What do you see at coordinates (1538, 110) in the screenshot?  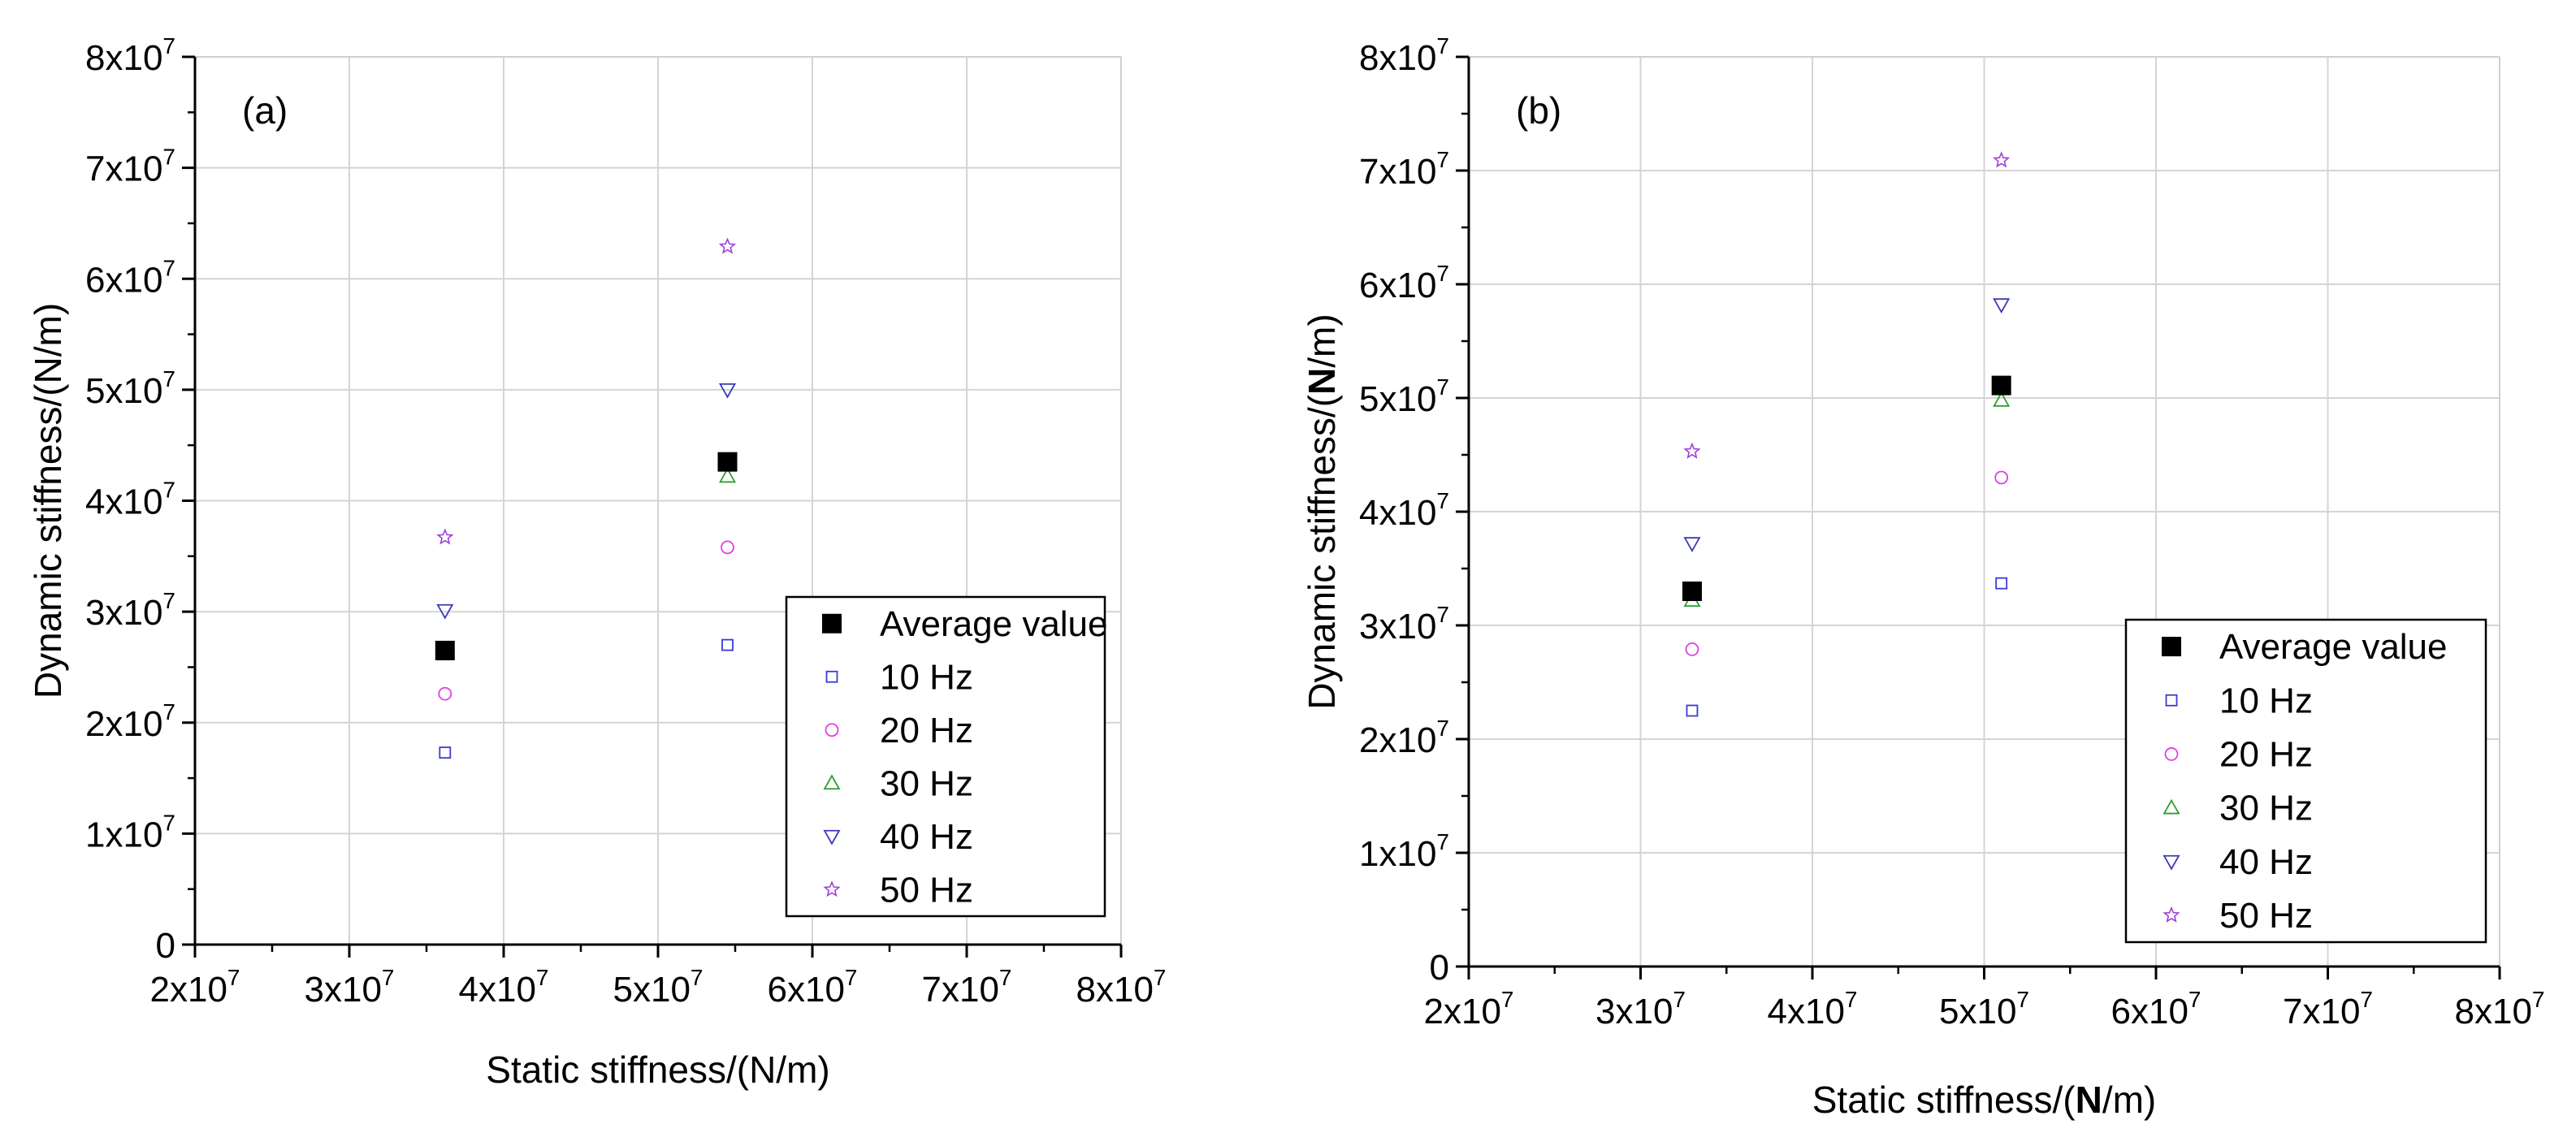 I see `panel-label: (b)` at bounding box center [1538, 110].